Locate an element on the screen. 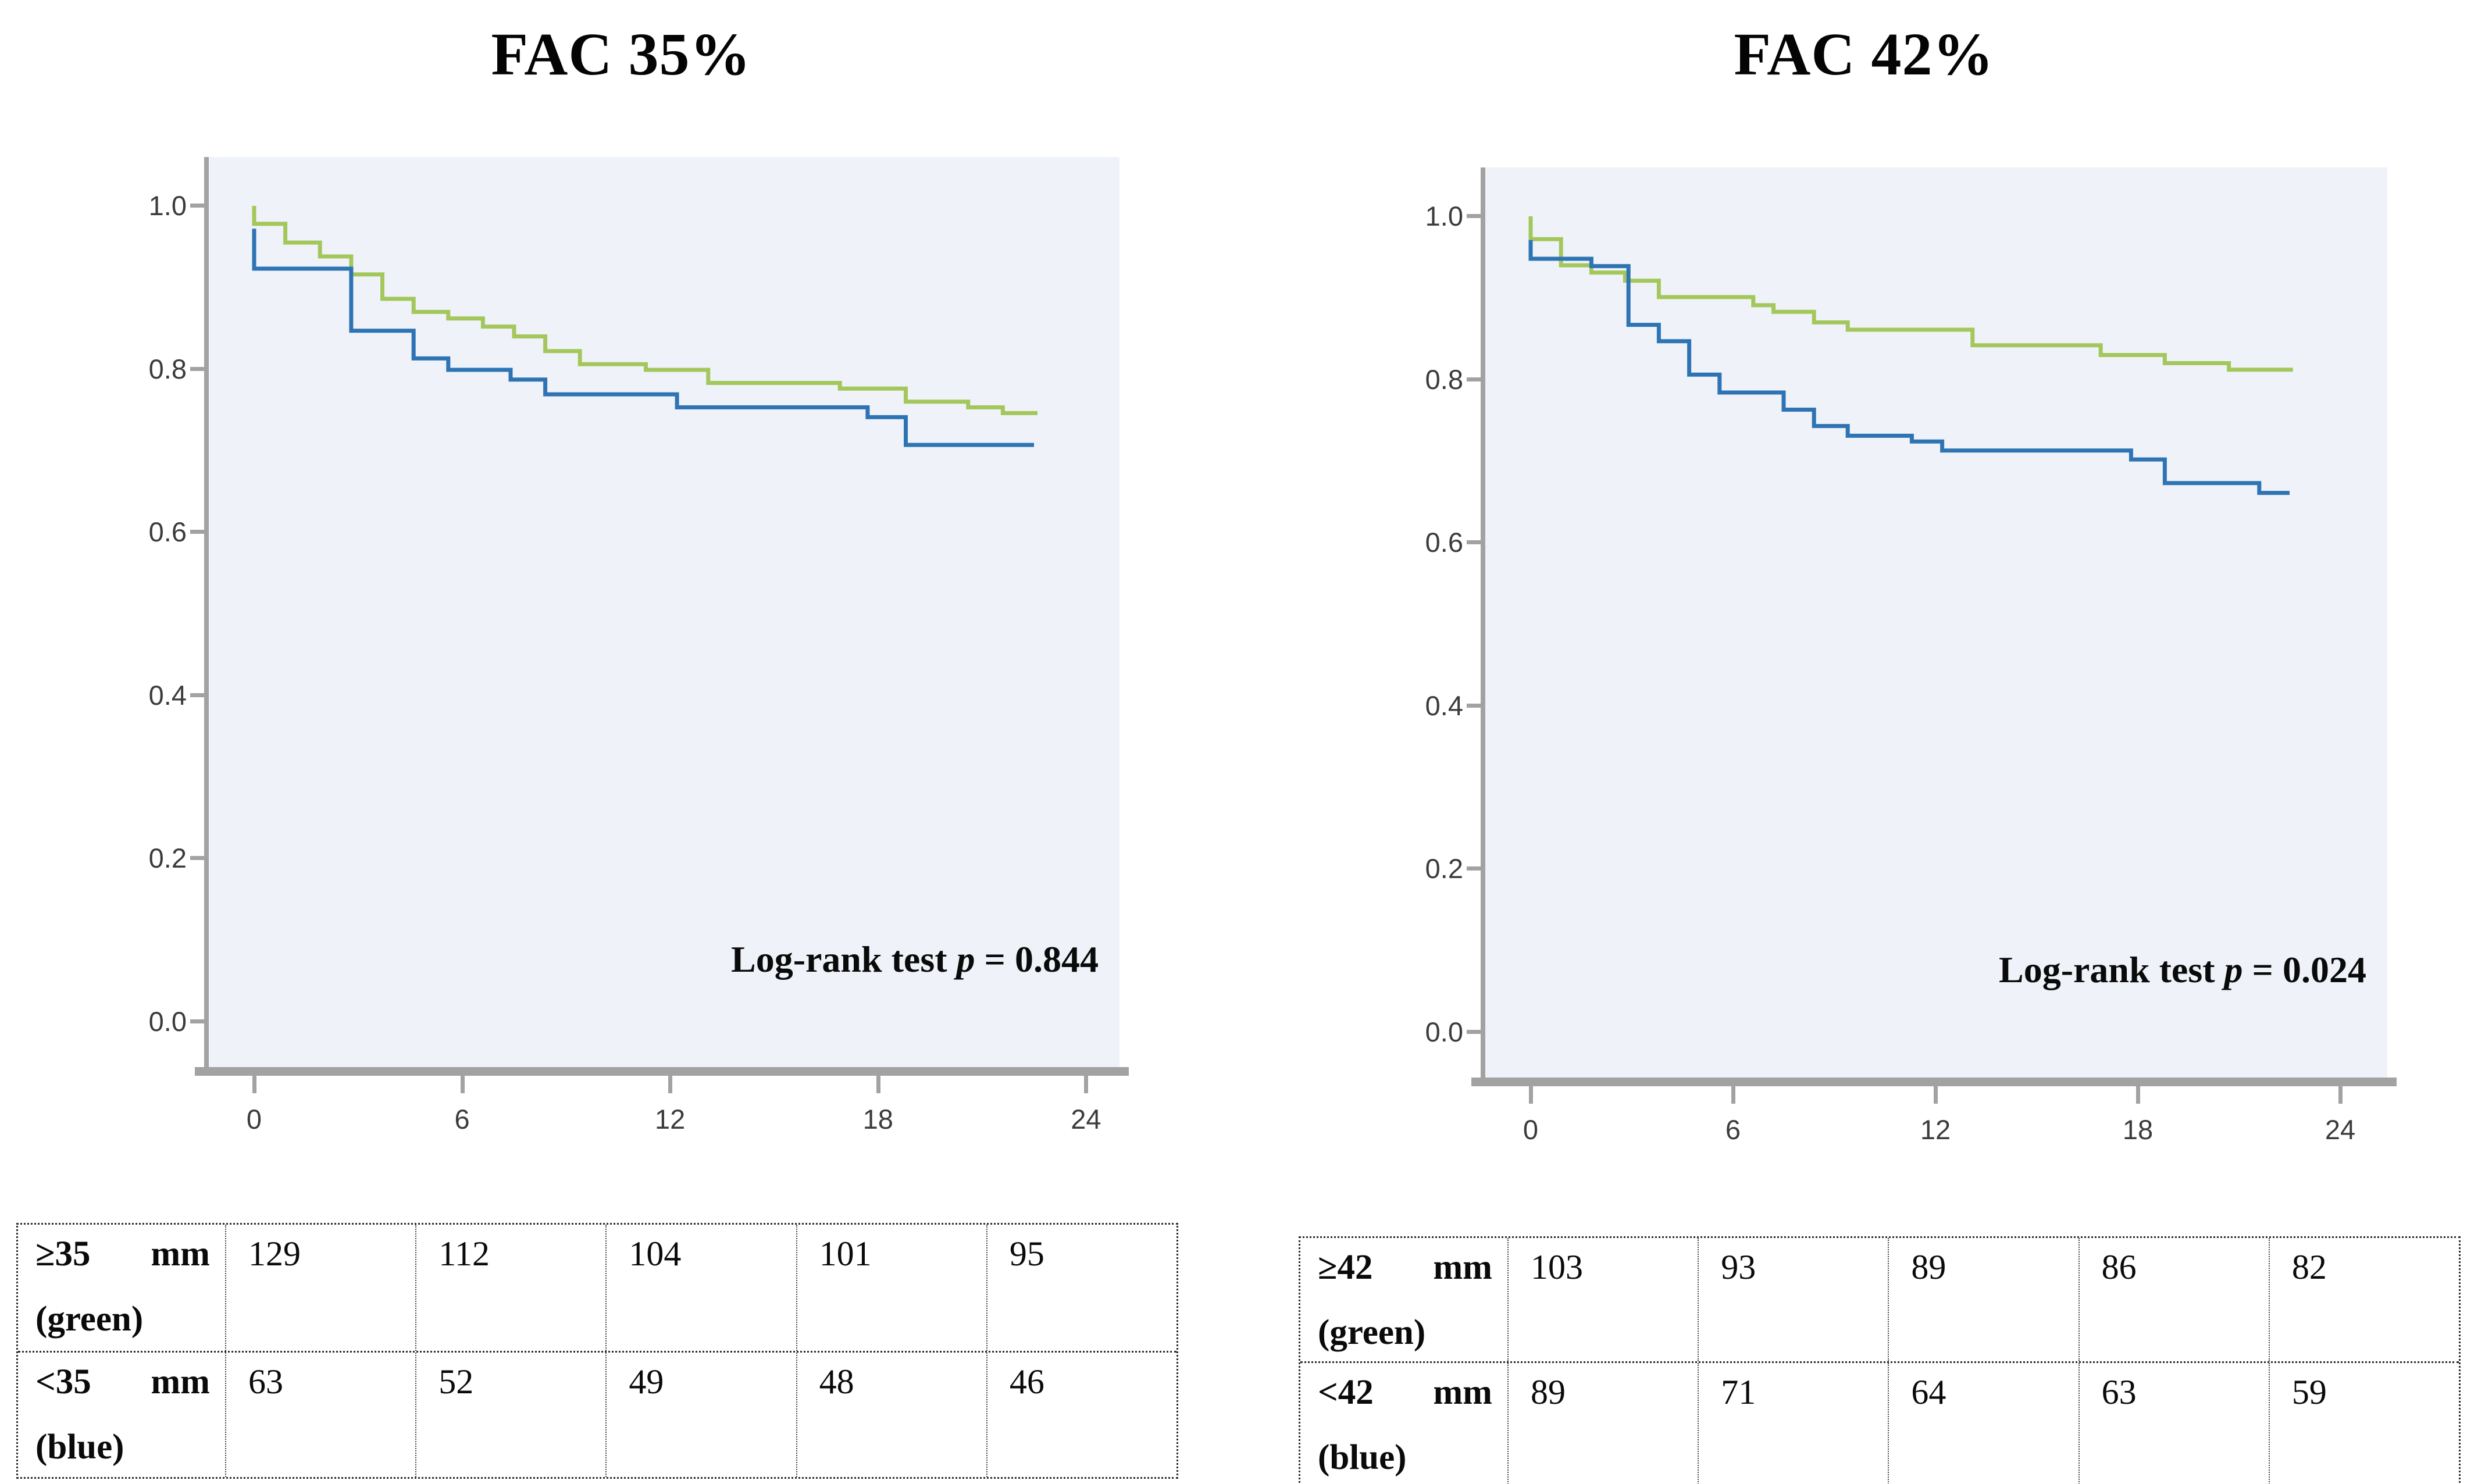 The width and height of the screenshot is (2485, 1484). row-label-line1: ≥42 mm is located at coordinates (1405, 1267).